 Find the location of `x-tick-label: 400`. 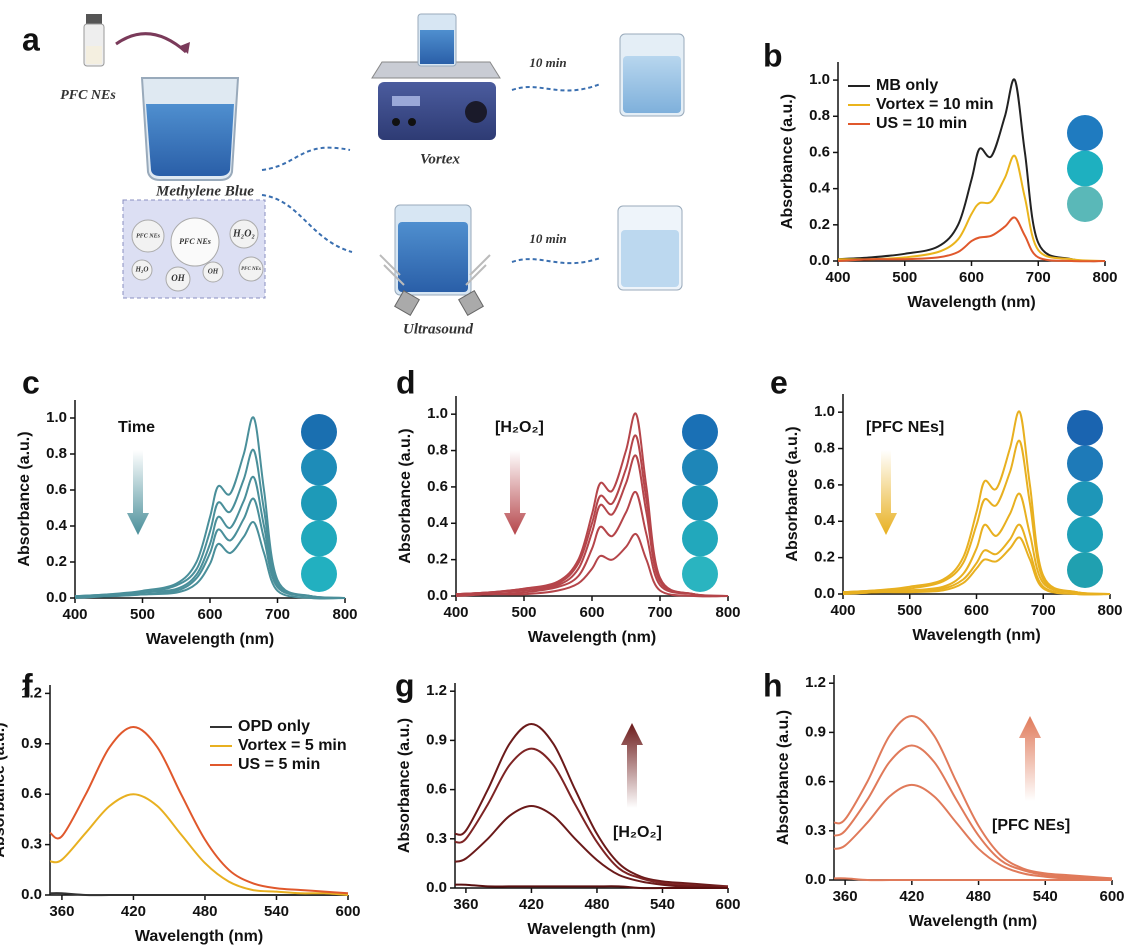

x-tick-label: 400 is located at coordinates (74, 614).